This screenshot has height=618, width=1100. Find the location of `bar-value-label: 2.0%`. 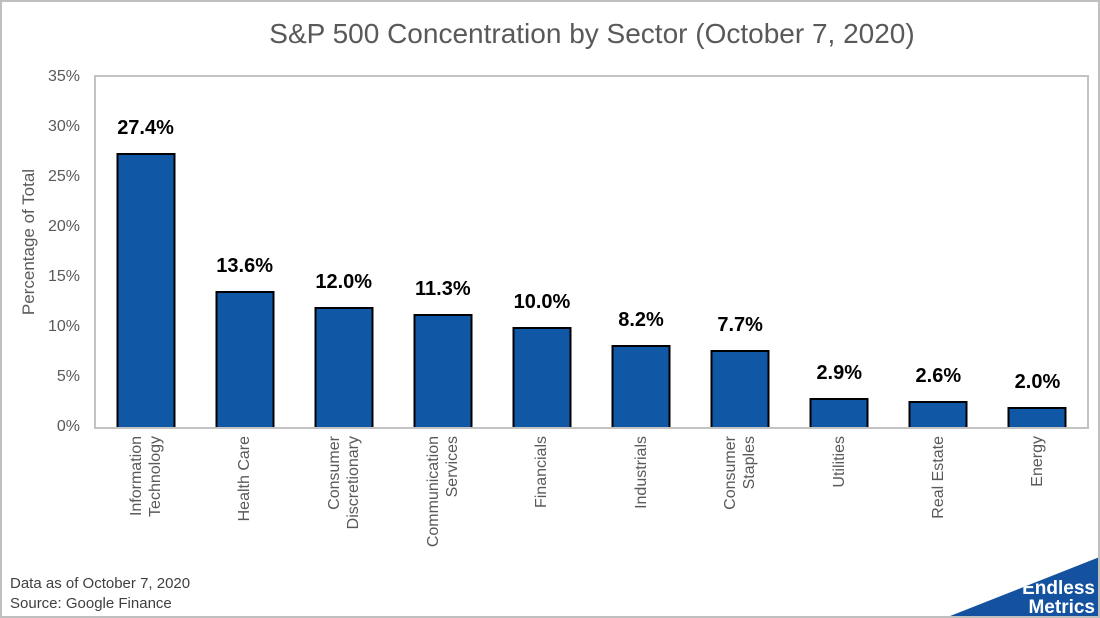

bar-value-label: 2.0% is located at coordinates (1037, 382).